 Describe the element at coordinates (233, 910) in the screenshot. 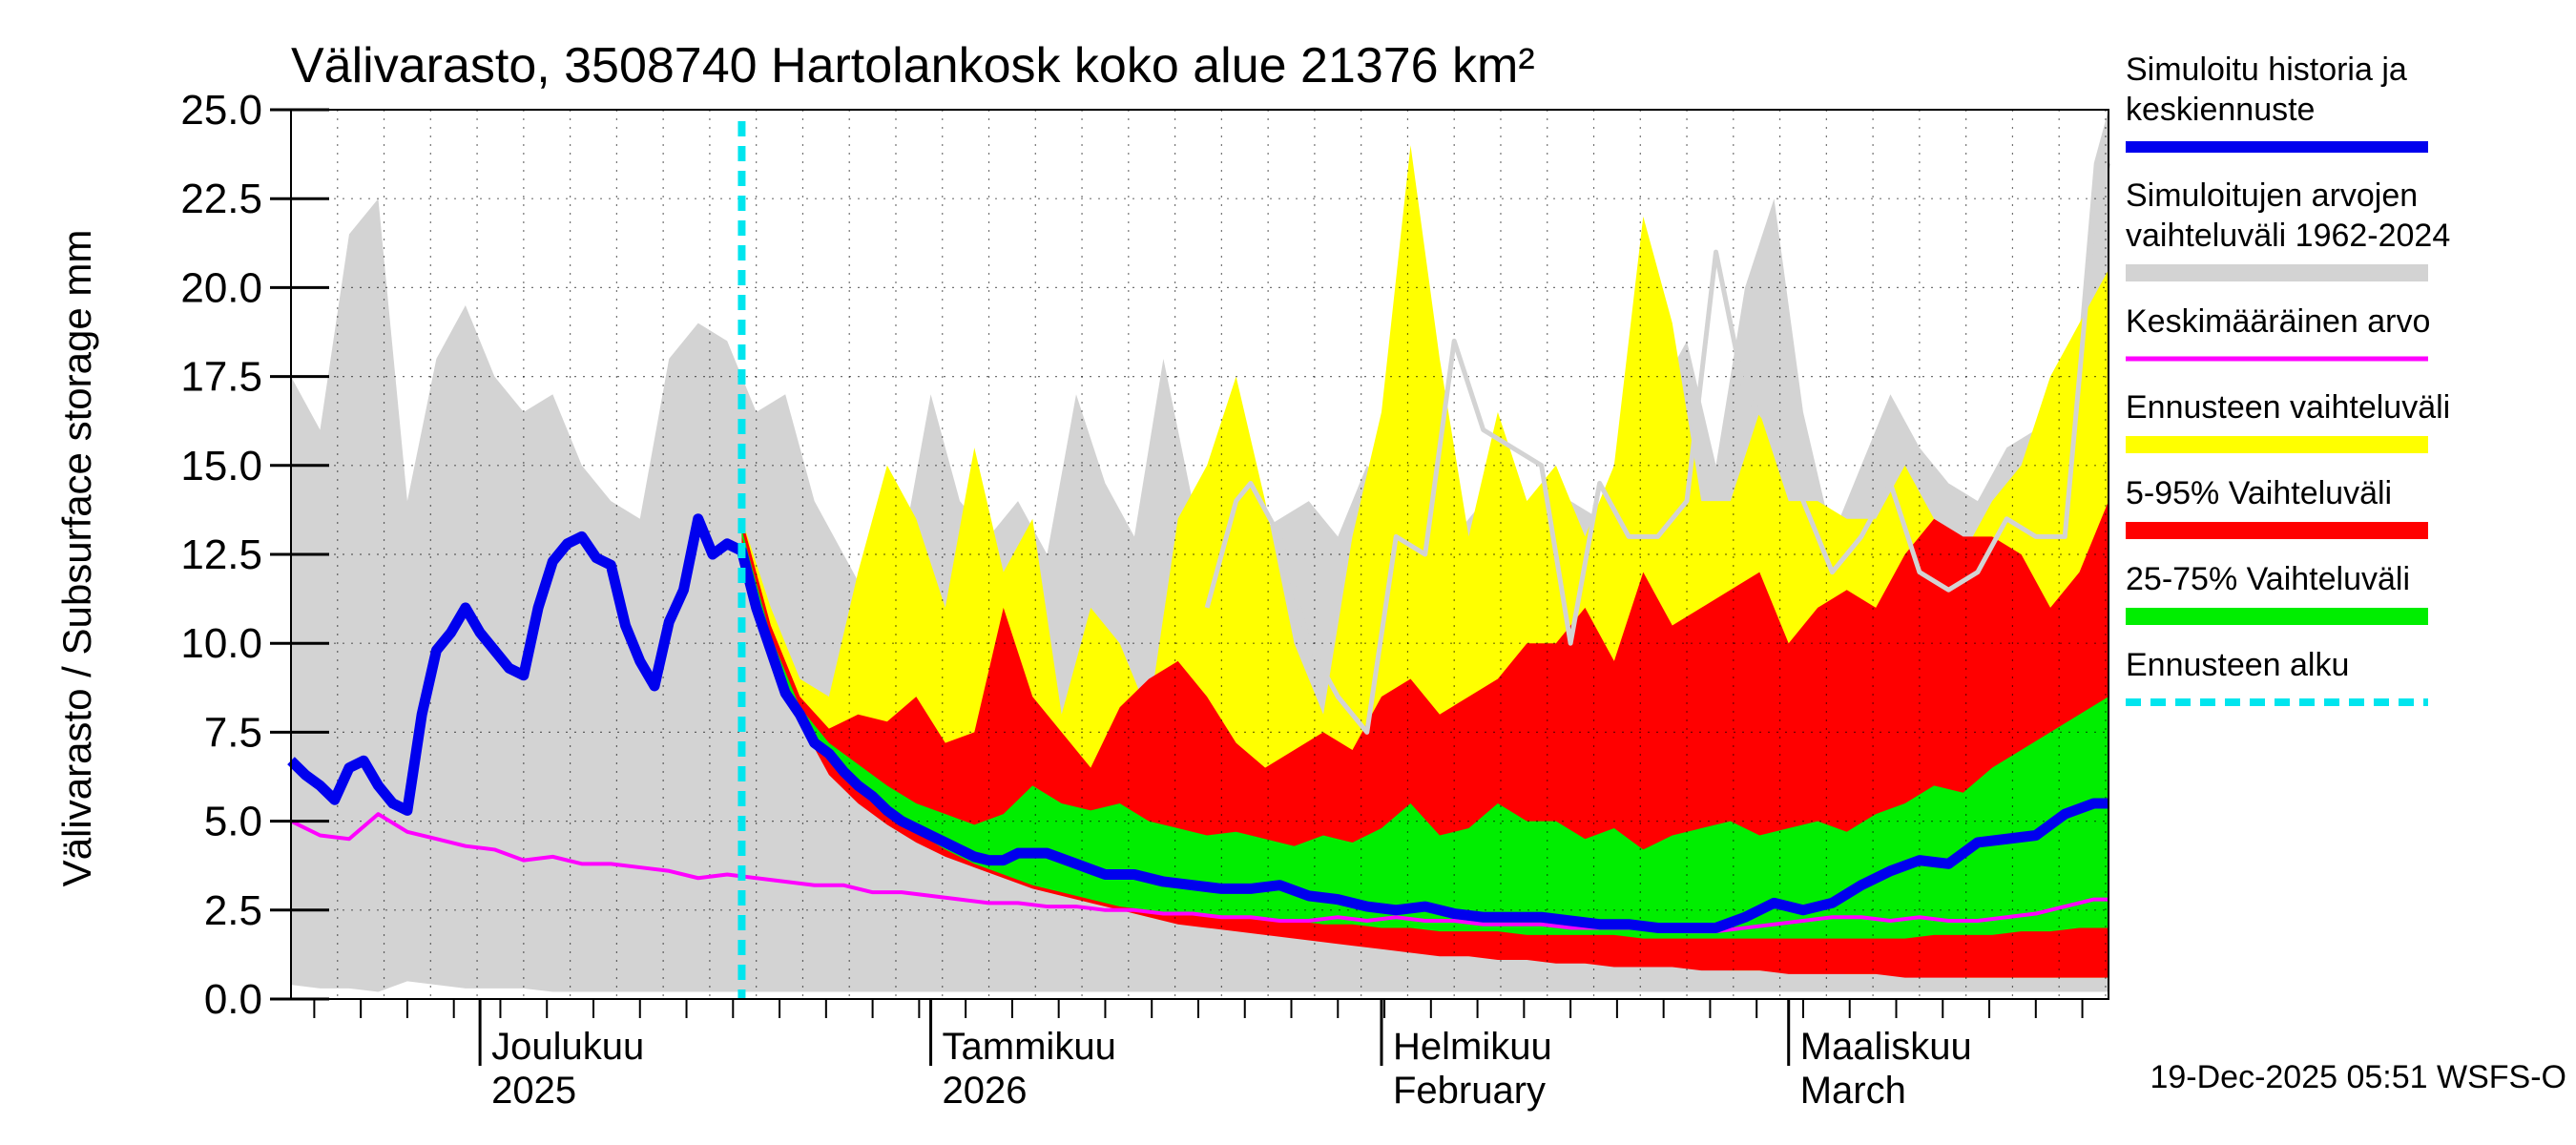

I see `y-tick-label: 2.5` at that location.